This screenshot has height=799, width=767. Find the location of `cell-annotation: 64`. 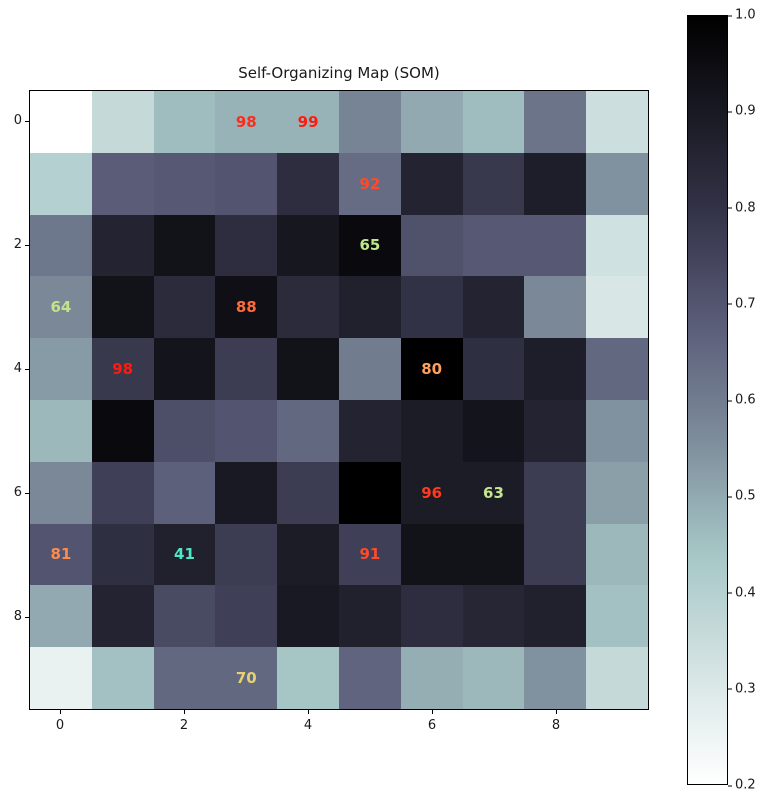

cell-annotation: 64 is located at coordinates (61, 307).